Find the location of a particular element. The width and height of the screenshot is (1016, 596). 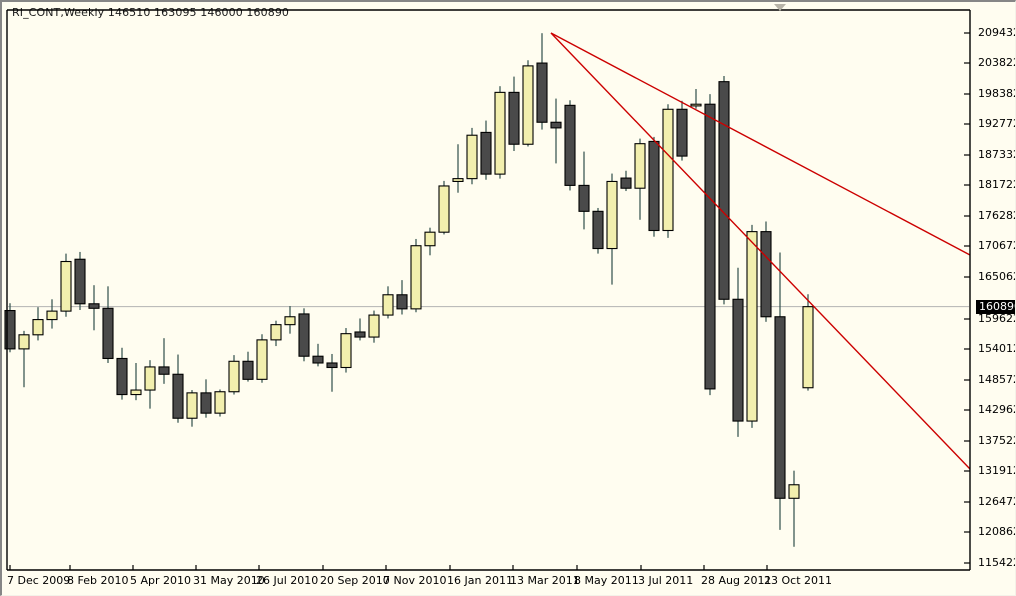

y-axis-tick-label: 120862 is located at coordinates (997, 531).